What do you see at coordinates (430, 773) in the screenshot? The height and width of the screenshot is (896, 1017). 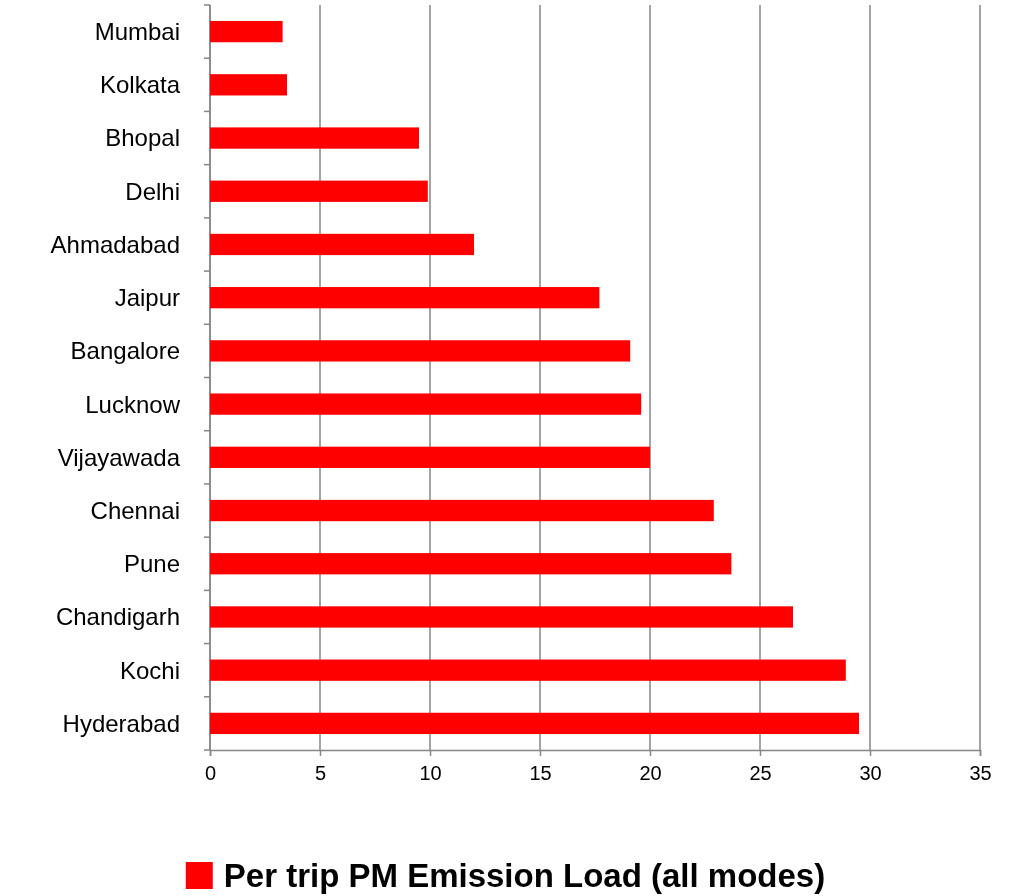 I see `x-tick-label: 10` at bounding box center [430, 773].